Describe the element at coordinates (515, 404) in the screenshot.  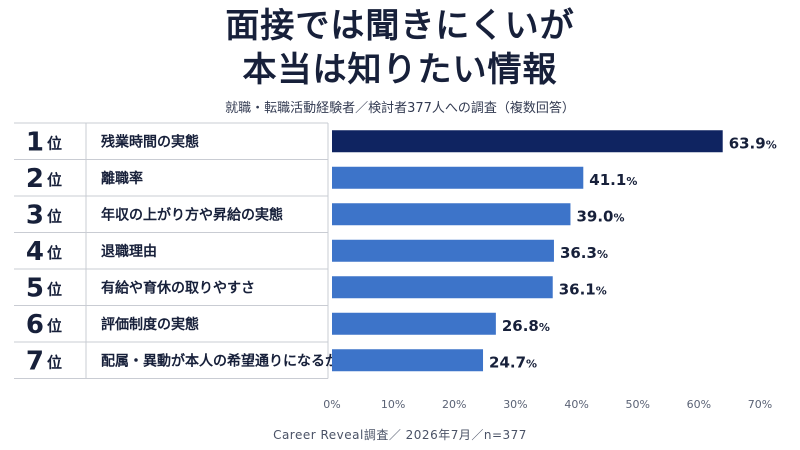
I see `x-tick-label: 30%` at that location.